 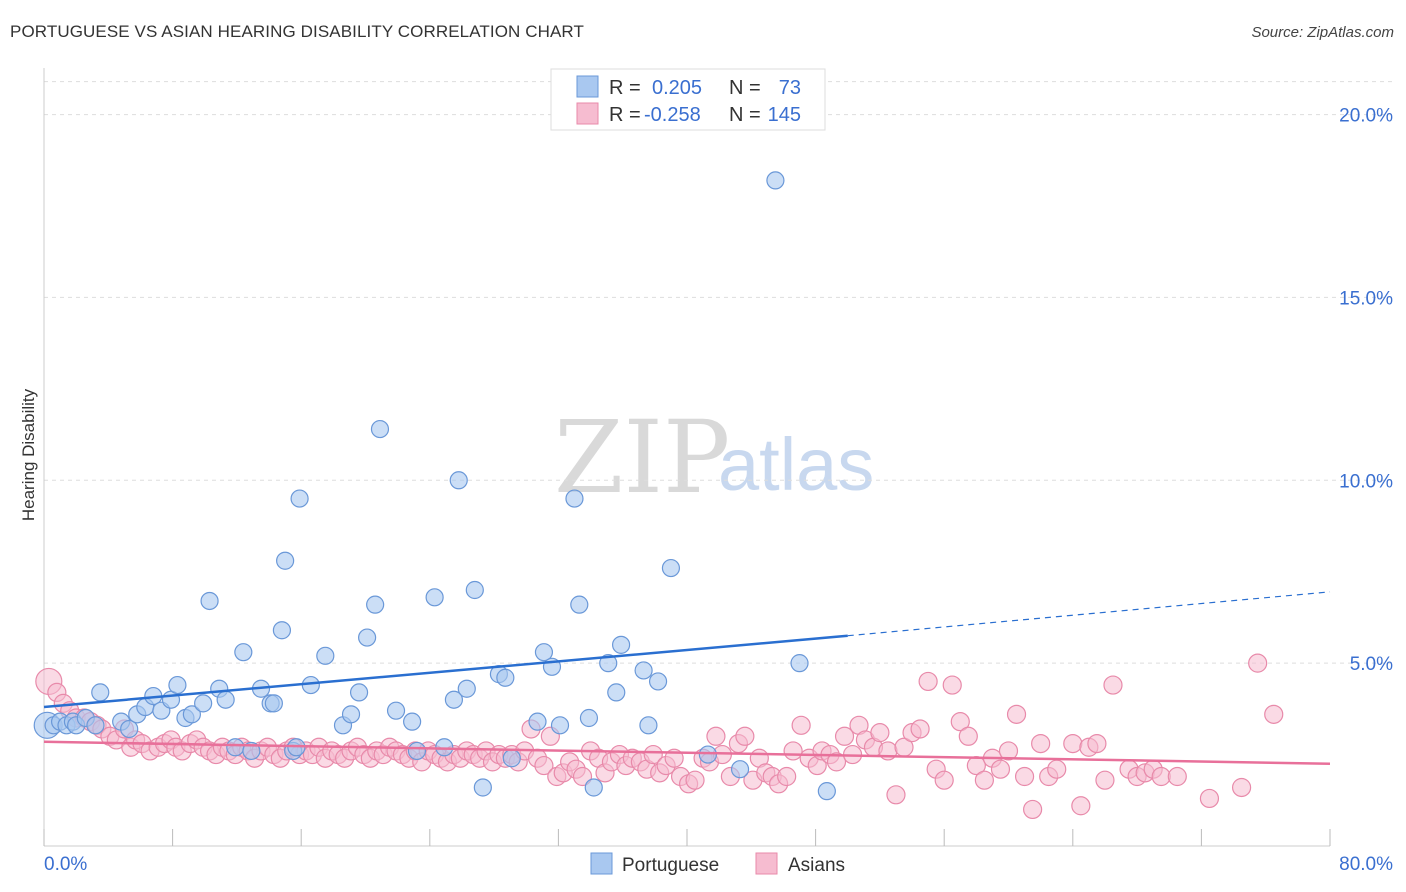 What do you see at coordinates (28, 454) in the screenshot?
I see `y-axis-title: Hearing Disability` at bounding box center [28, 454].